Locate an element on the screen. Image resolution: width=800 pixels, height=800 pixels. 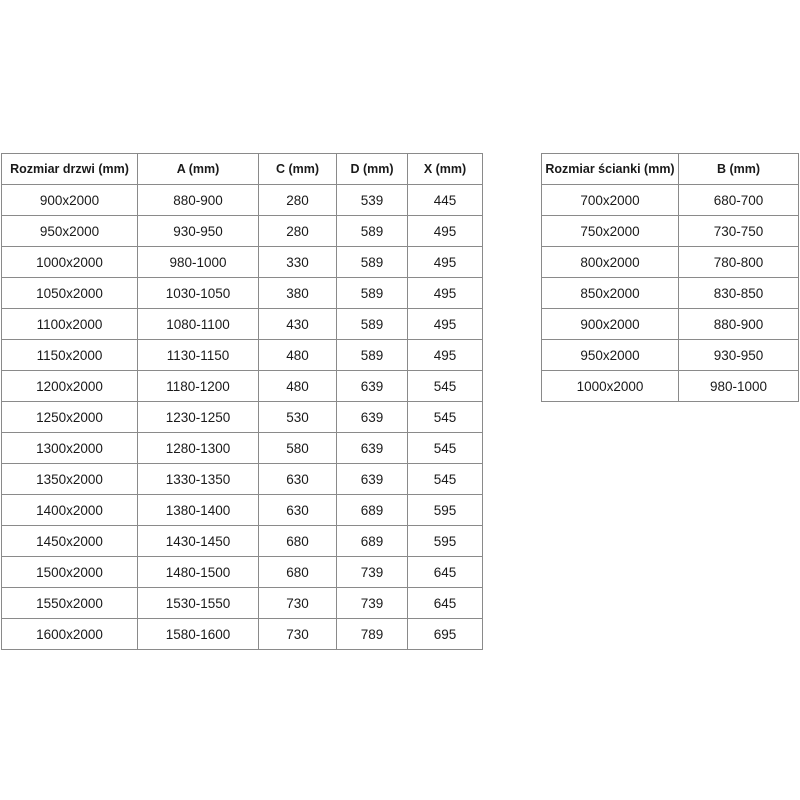
header-door-size: Rozmiar drzwi (mm) is located at coordinates (69, 169).